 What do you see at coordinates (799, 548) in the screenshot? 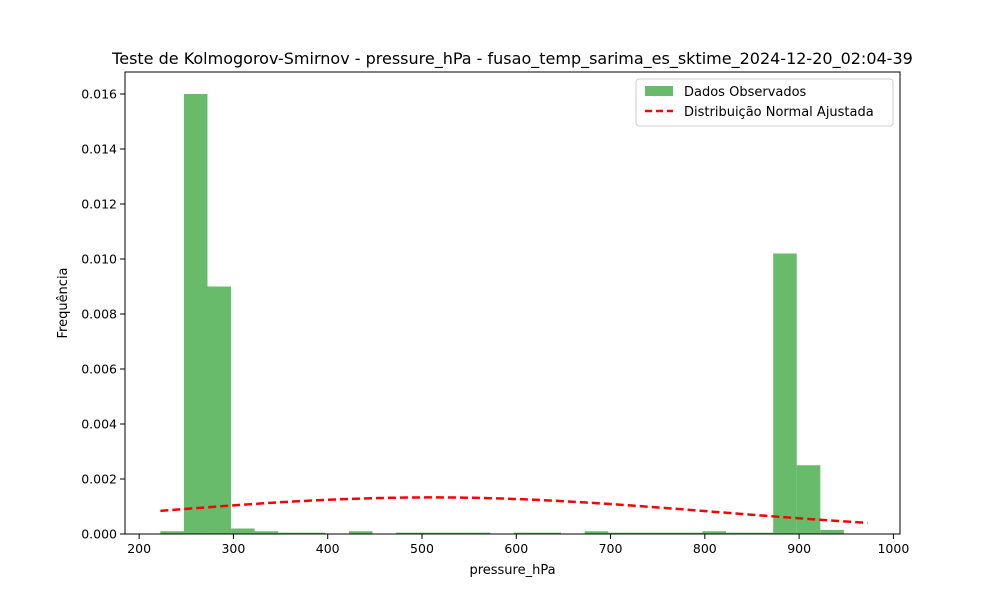
I see `x-tick-label: 900` at bounding box center [799, 548].